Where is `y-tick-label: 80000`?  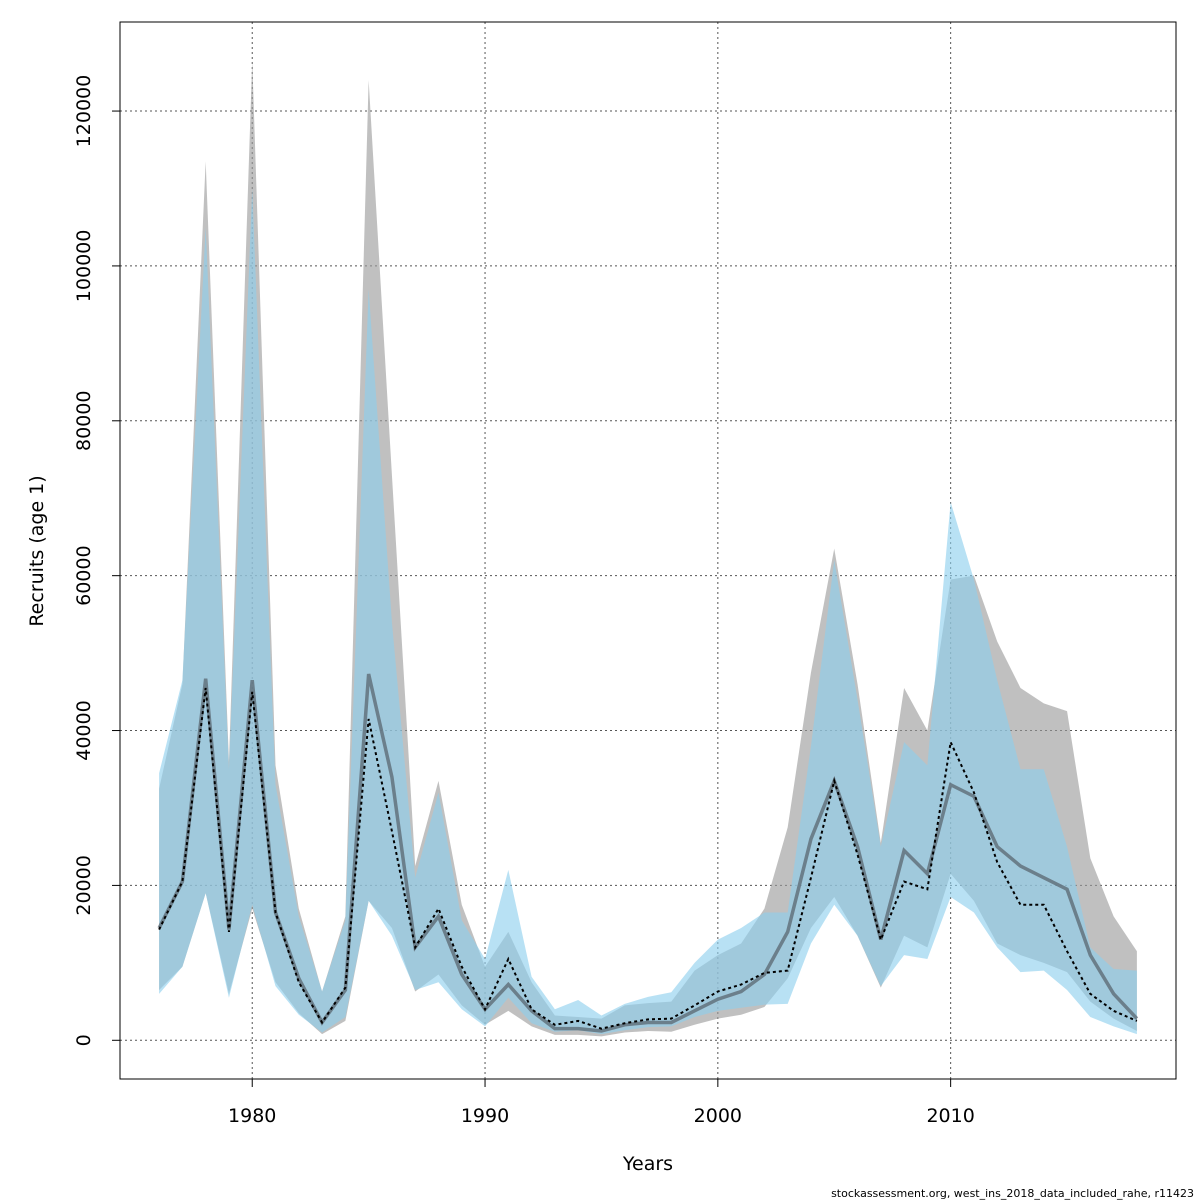 y-tick-label: 80000 is located at coordinates (84, 421).